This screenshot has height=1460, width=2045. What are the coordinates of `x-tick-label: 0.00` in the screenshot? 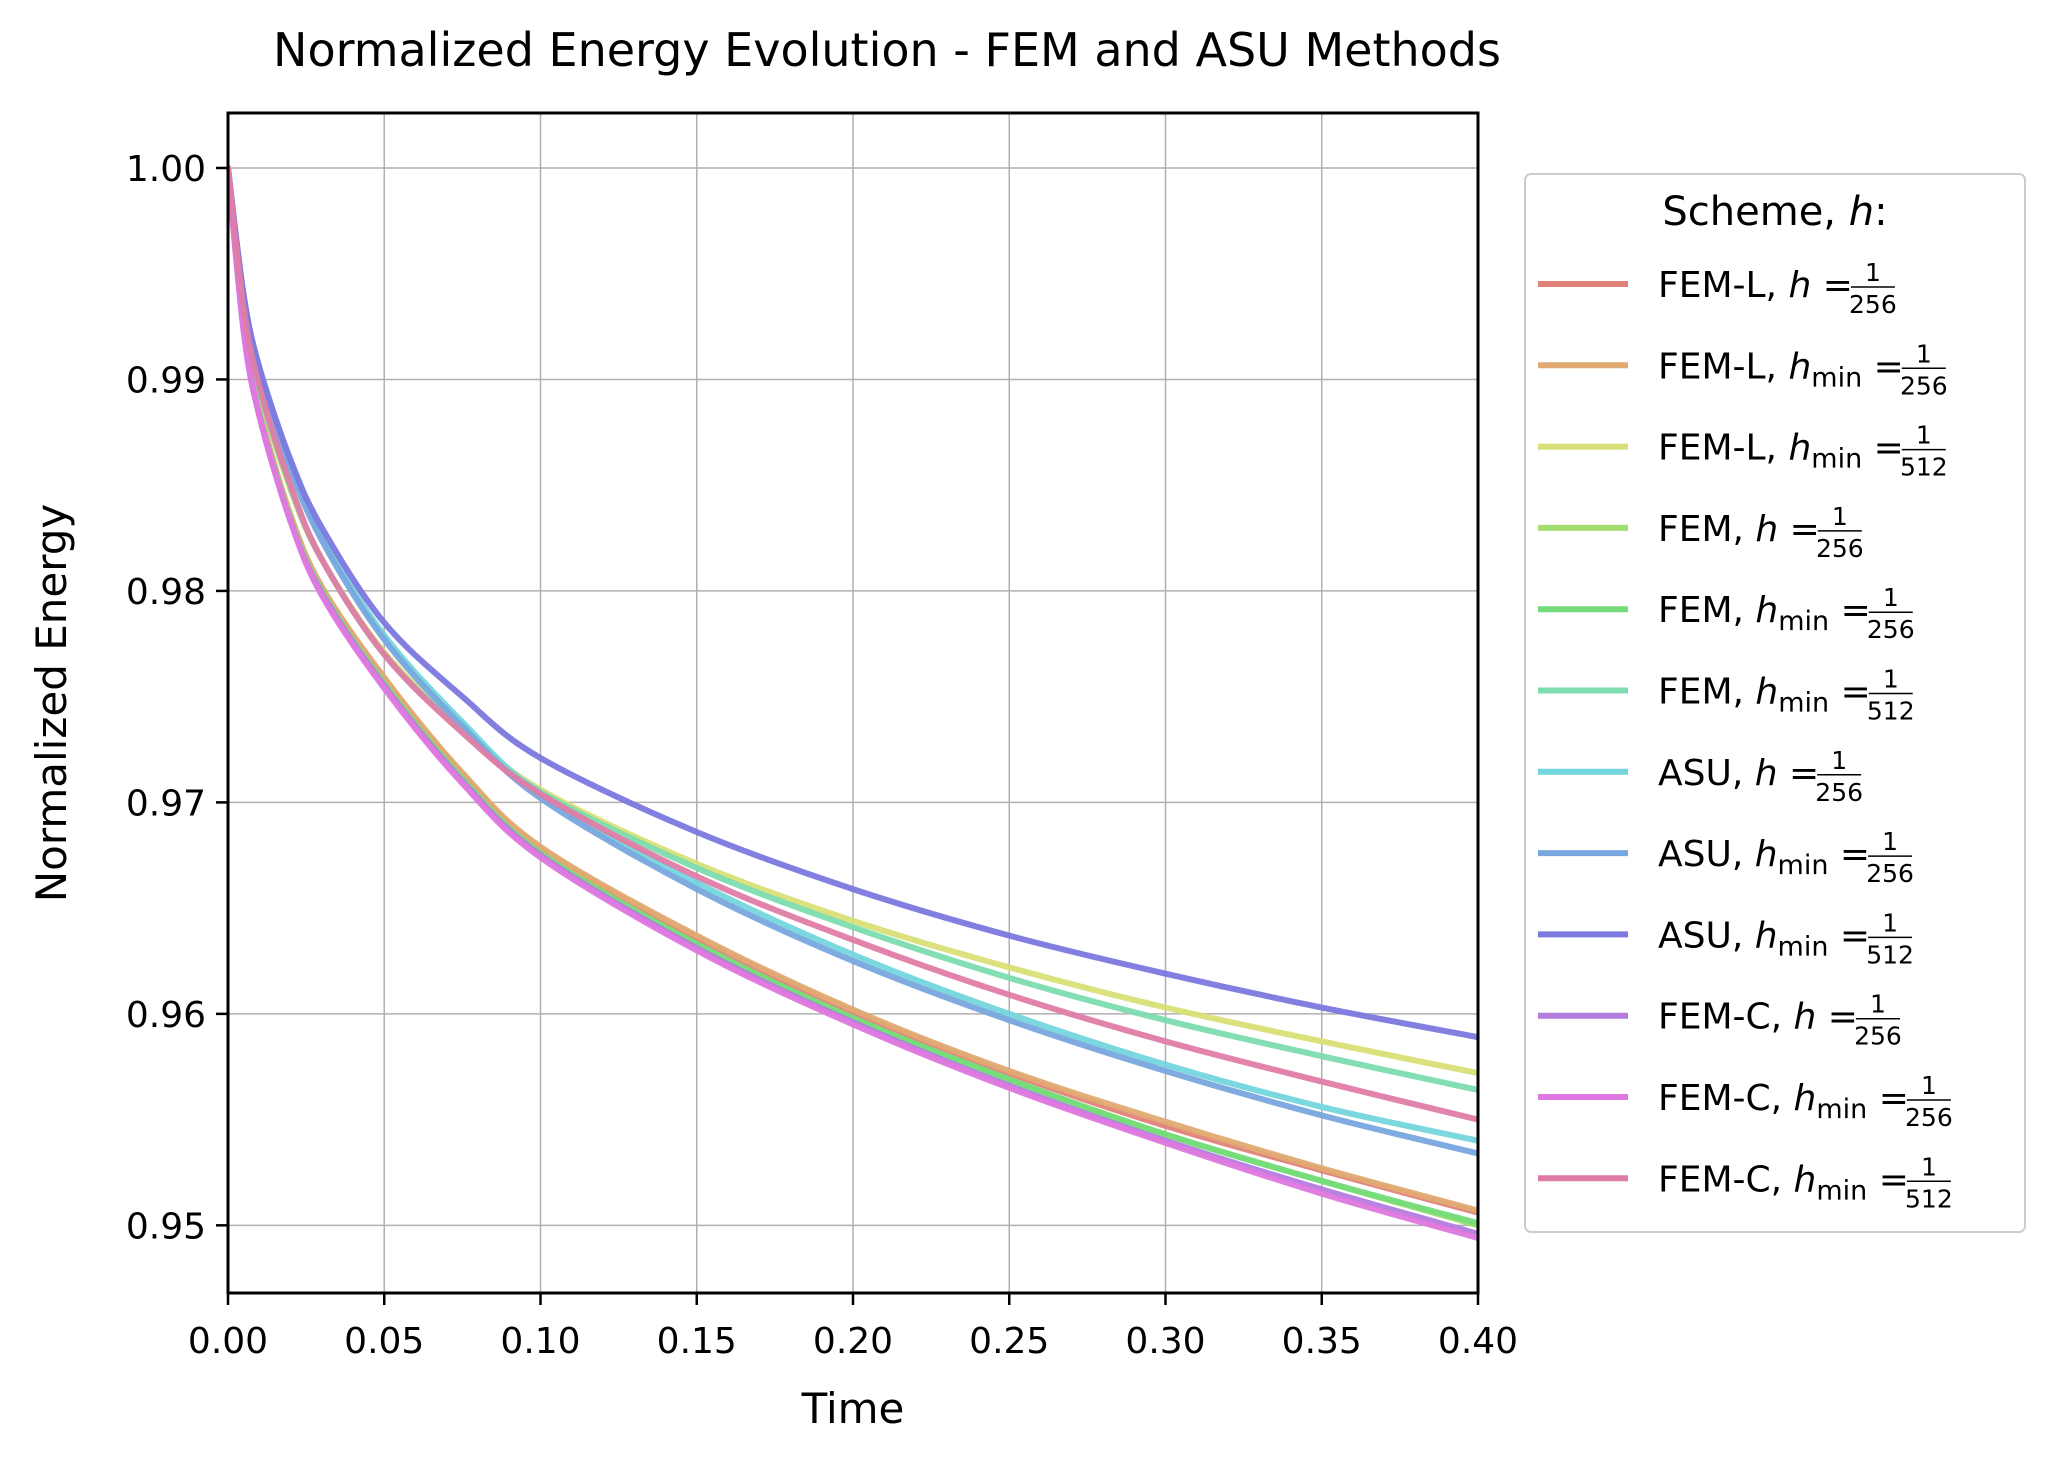 It's located at (228, 1341).